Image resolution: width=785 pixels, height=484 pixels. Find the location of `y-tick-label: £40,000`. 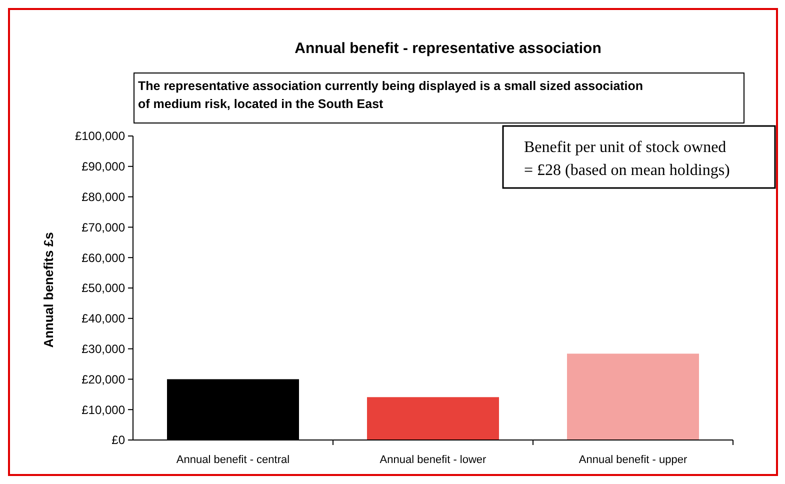

y-tick-label: £40,000 is located at coordinates (104, 319).